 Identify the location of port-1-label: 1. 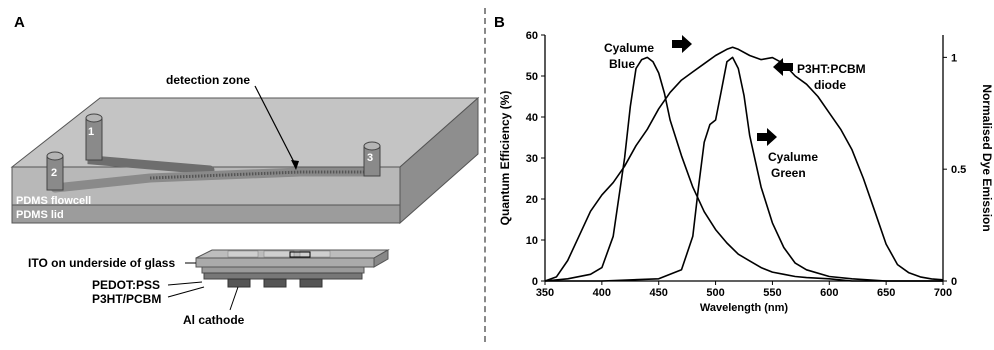
(91, 132).